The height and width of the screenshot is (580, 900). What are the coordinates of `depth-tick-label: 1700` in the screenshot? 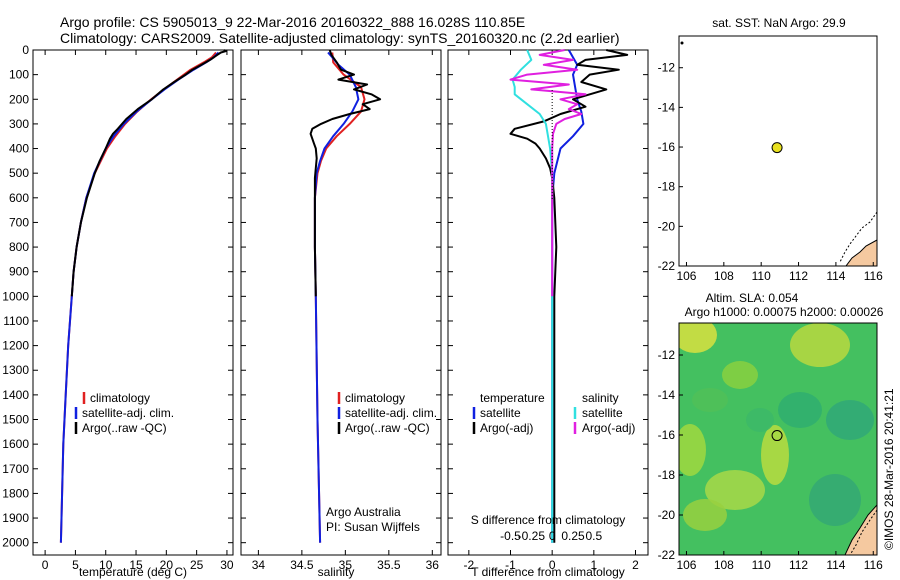 It's located at (15, 469).